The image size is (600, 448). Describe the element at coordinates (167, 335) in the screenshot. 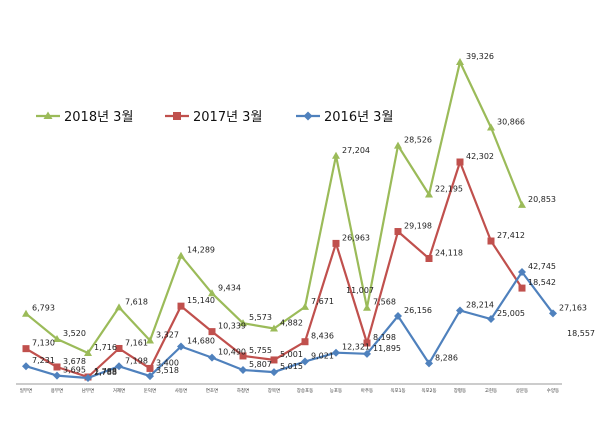

I see `data-label: 3,327` at that location.